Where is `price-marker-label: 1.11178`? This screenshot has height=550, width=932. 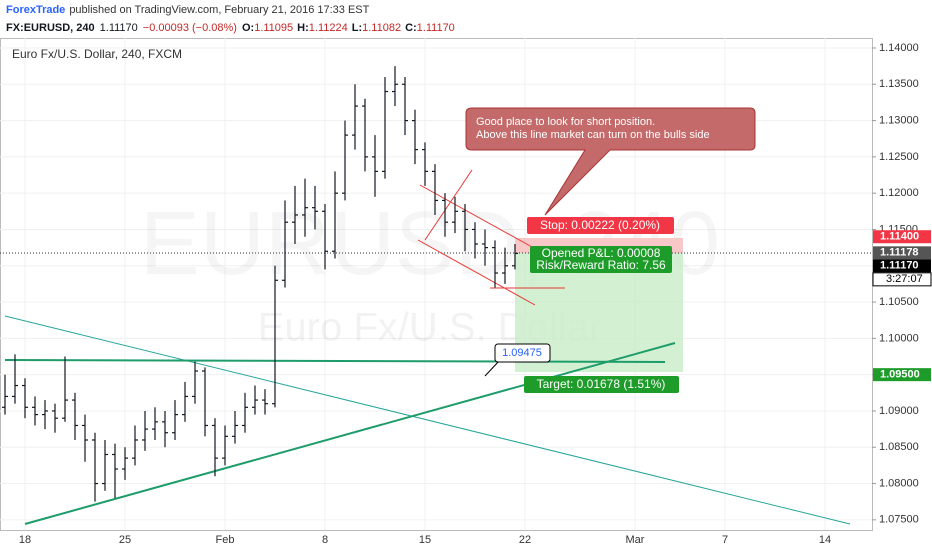
price-marker-label: 1.11178 is located at coordinates (899, 253).